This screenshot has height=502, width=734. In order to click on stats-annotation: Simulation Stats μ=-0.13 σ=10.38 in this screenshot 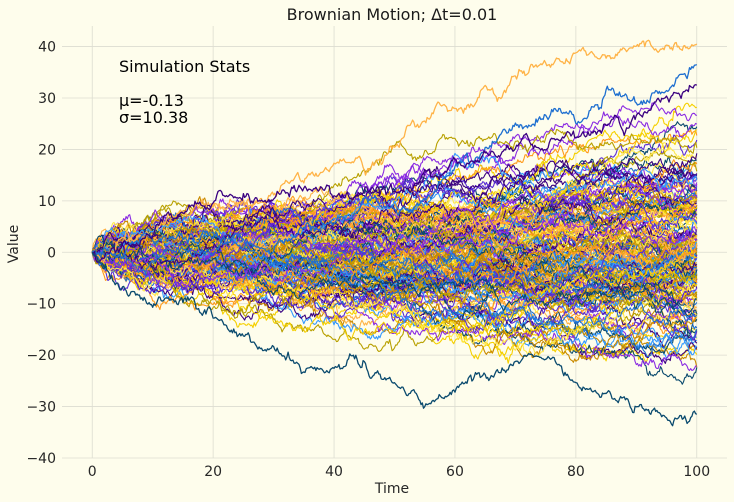, I will do `click(184, 92)`.